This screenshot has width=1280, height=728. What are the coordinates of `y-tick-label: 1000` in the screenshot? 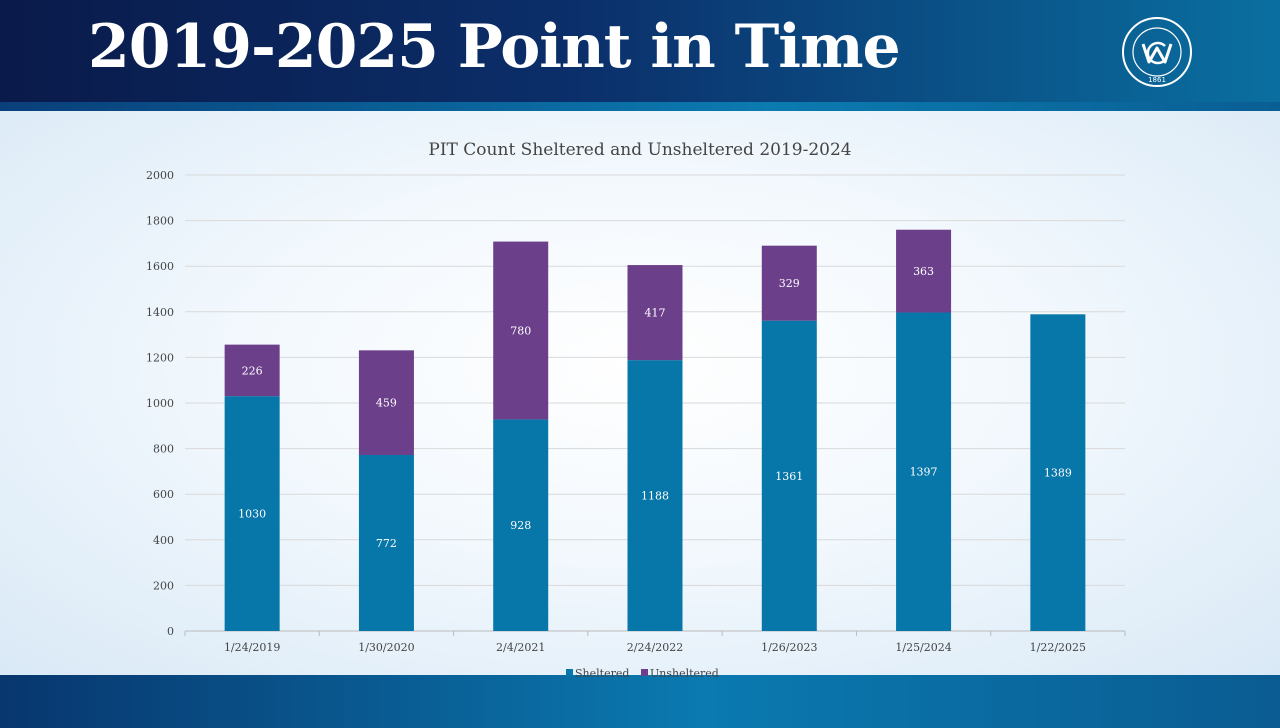 It's located at (160, 403).